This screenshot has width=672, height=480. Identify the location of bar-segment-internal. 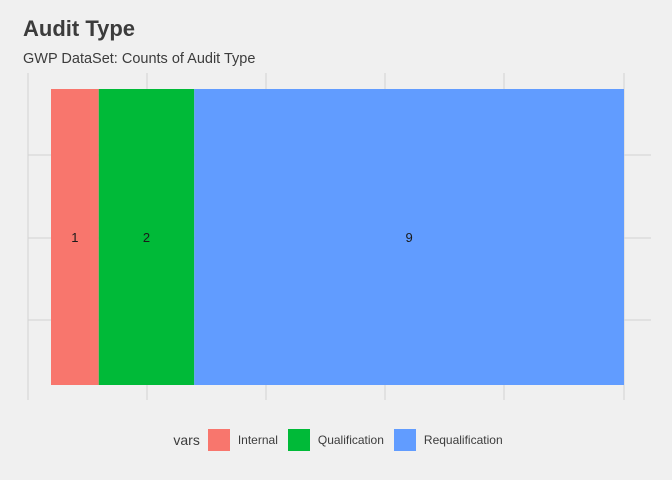
(75, 237).